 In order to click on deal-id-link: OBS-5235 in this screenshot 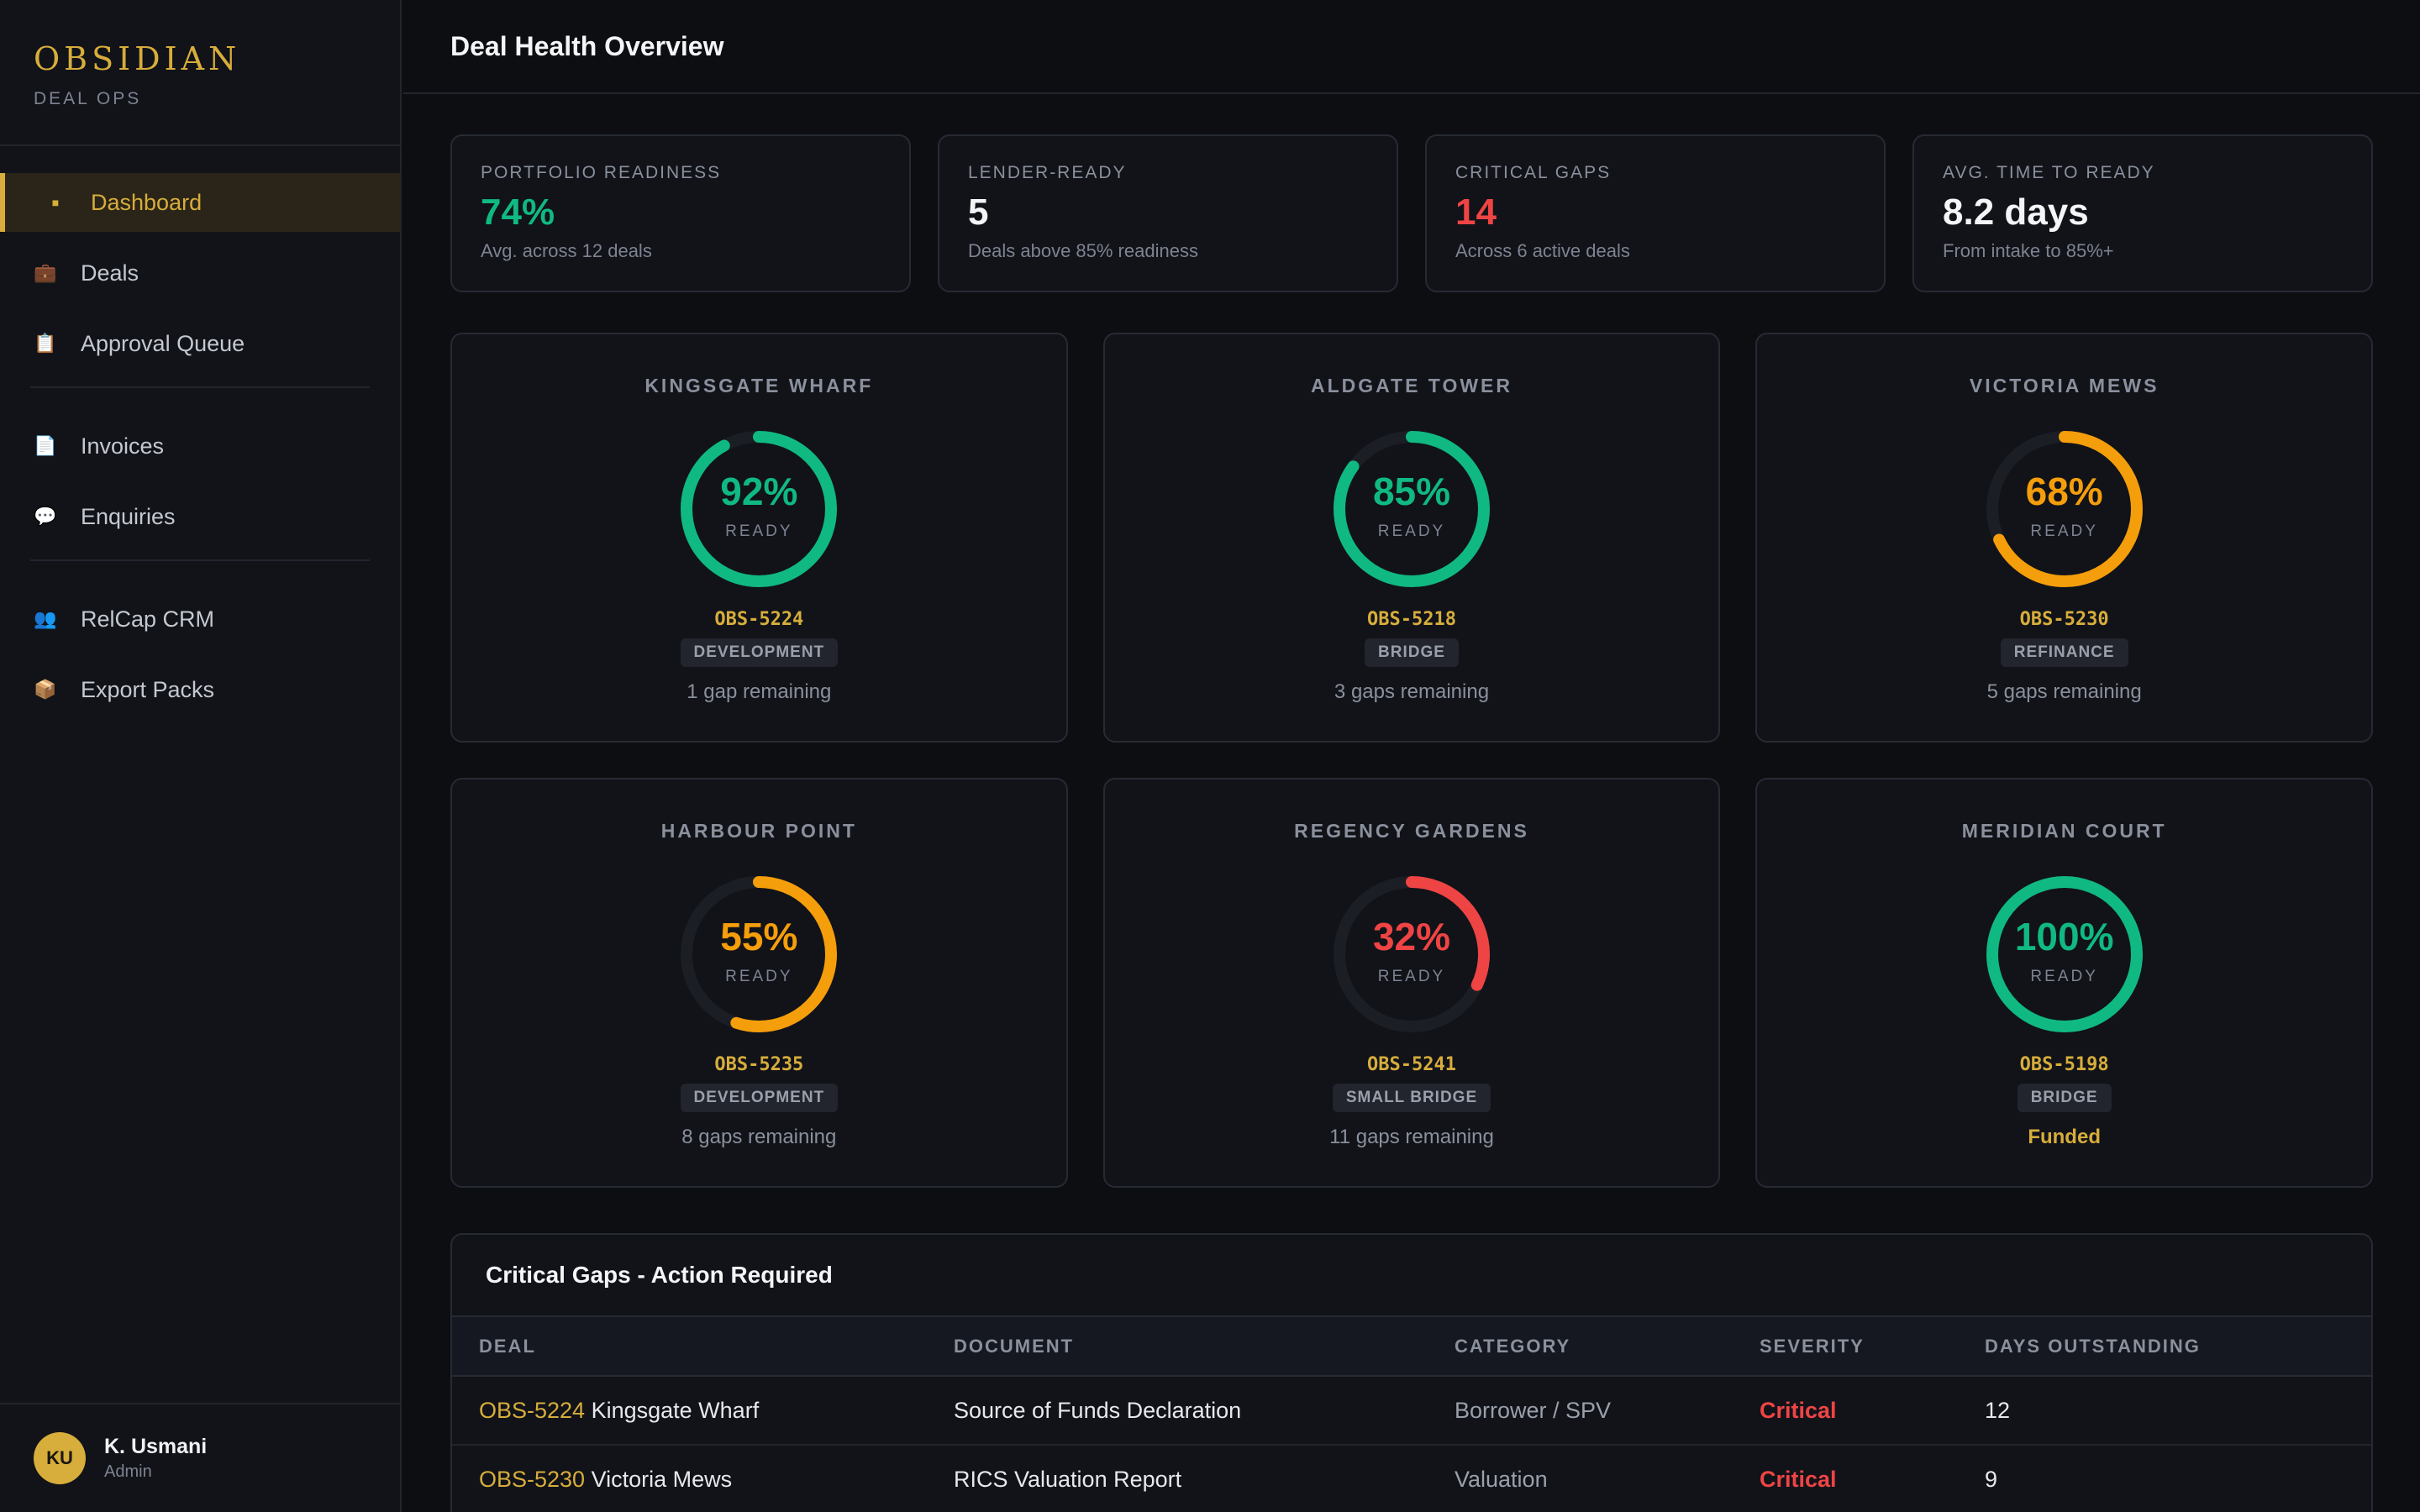, I will do `click(759, 1064)`.